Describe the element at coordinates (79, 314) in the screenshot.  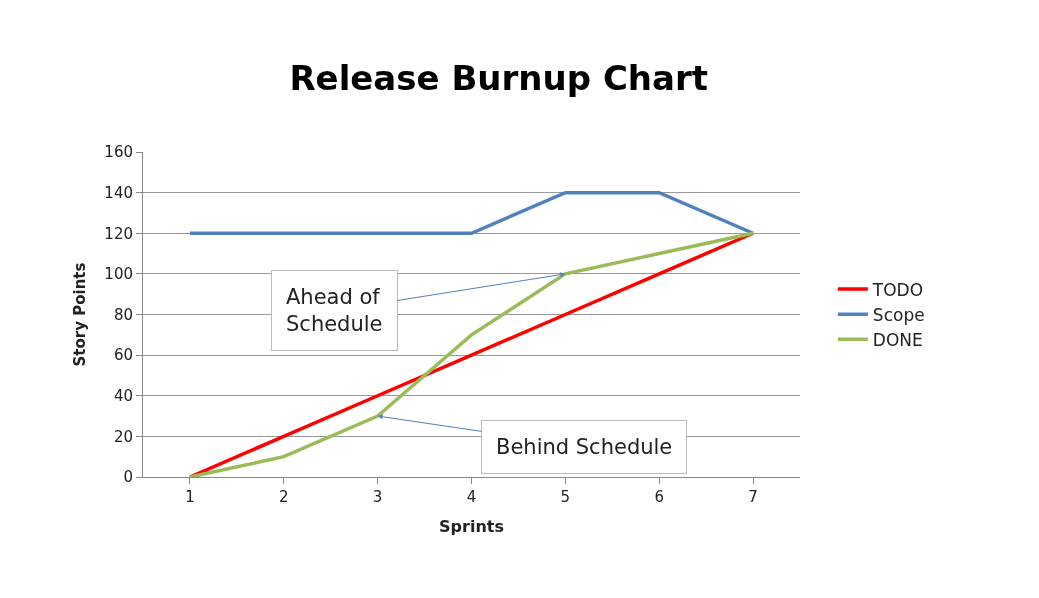
I see `y-axis-title: Story Points` at that location.